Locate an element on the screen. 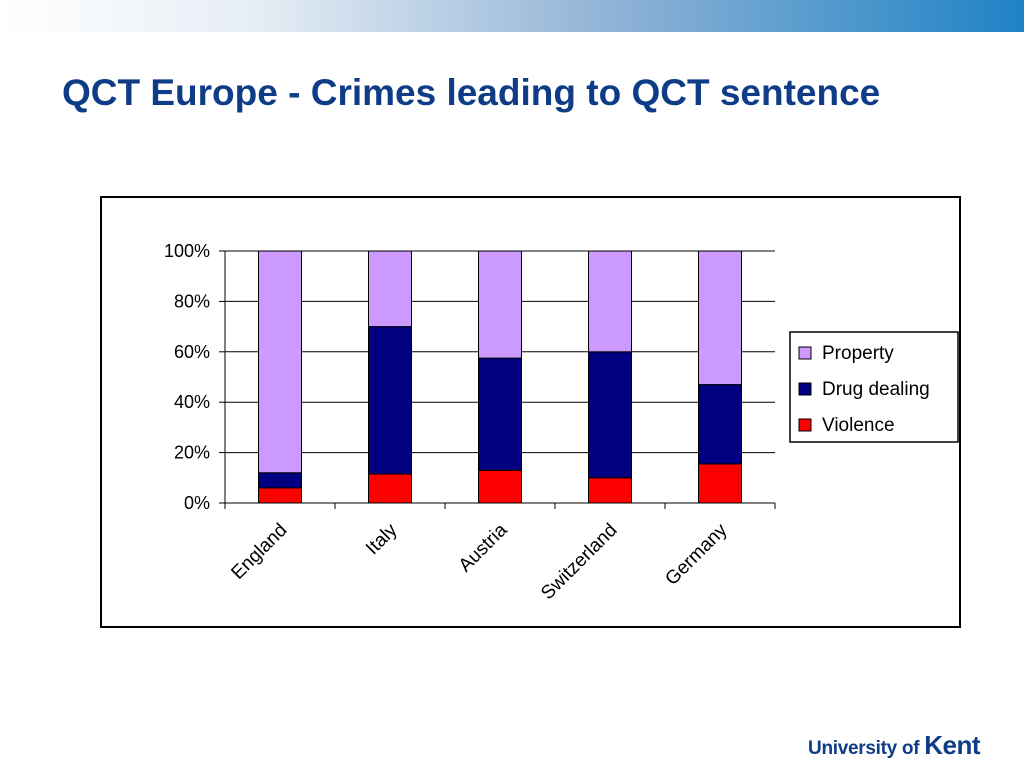 The height and width of the screenshot is (768, 1024). y-tick-label: 0% is located at coordinates (197, 503).